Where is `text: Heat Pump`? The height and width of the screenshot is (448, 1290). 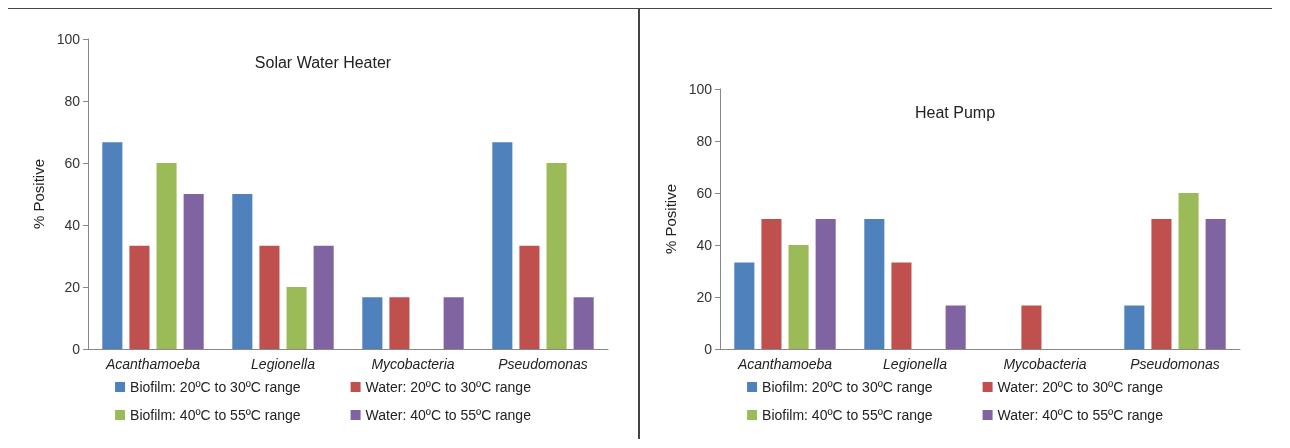
text: Heat Pump is located at coordinates (955, 112).